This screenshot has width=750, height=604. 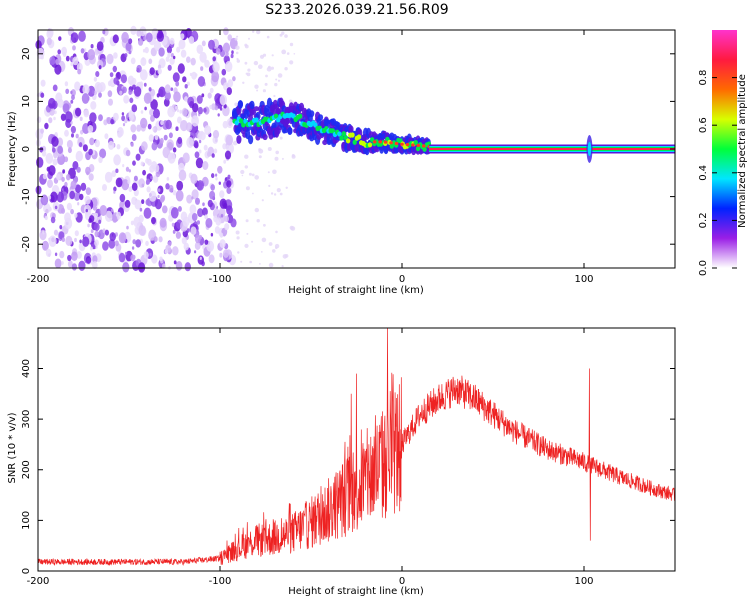 I want to click on y-tick-label: -10, so click(x=26, y=196).